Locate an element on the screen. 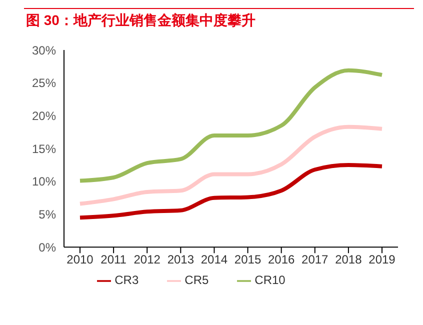 Image resolution: width=423 pixels, height=325 pixels. x-tick-label: 2014 is located at coordinates (214, 259).